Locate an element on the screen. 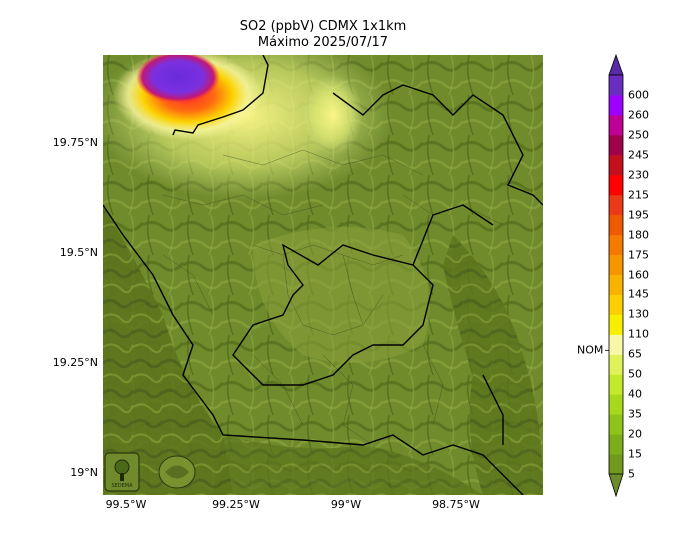 This screenshot has height=550, width=700. lon-label-9875: 98.75°W is located at coordinates (456, 504).